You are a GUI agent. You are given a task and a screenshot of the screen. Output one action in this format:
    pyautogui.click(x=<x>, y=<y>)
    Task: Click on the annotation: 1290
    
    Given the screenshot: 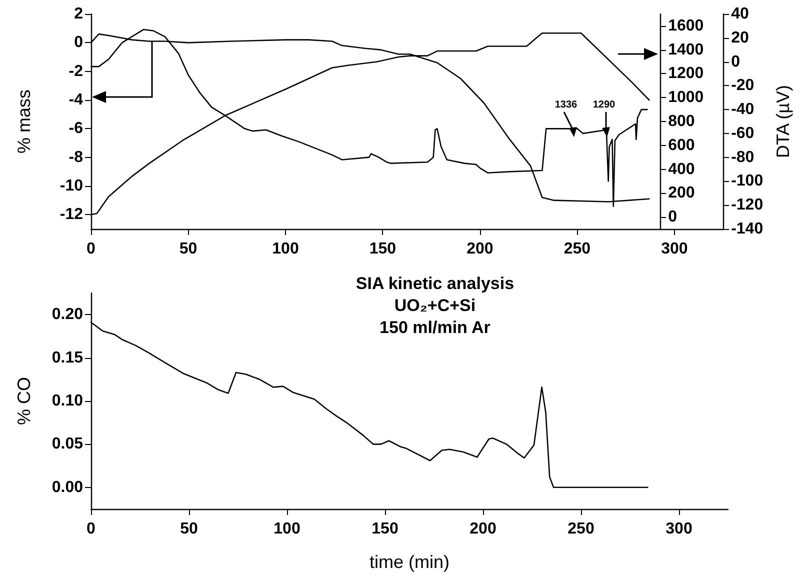 What is the action you would take?
    pyautogui.click(x=604, y=105)
    